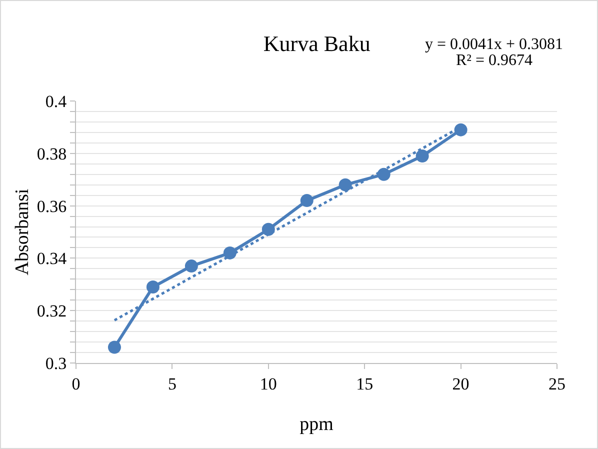  Describe the element at coordinates (268, 384) in the screenshot. I see `x-tick-label: 10` at that location.